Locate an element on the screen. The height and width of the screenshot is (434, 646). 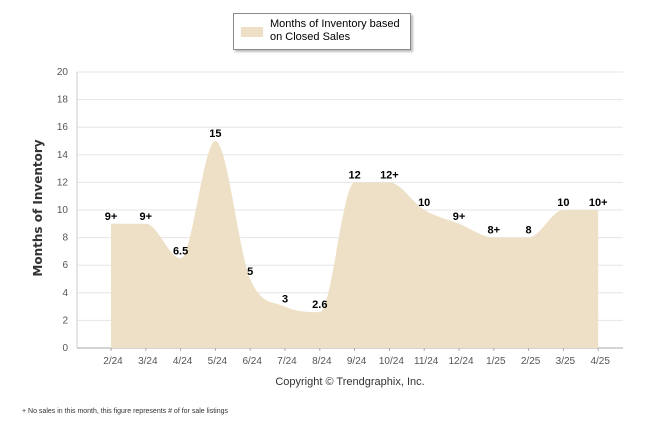
x-tick-label: 4/25 is located at coordinates (600, 361).